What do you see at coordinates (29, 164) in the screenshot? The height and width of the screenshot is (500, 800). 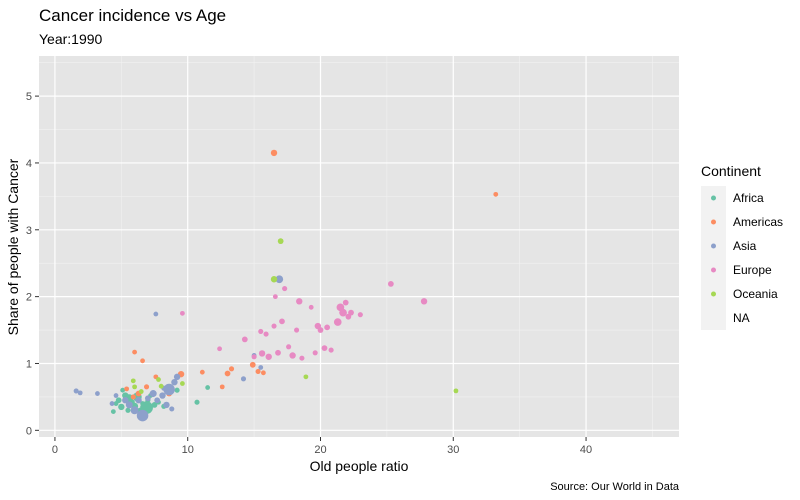 I see `y-tick-label: 4` at bounding box center [29, 164].